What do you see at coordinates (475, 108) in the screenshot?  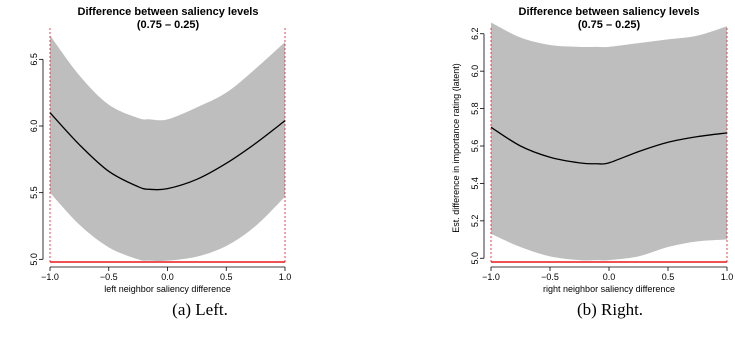 I see `y-tick-label: 5.8` at bounding box center [475, 108].